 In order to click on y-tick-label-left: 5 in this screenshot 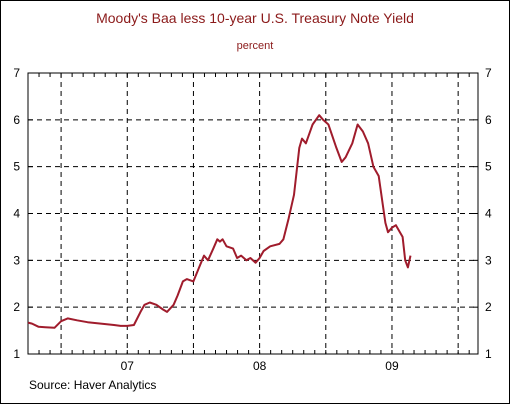, I will do `click(16, 167)`.